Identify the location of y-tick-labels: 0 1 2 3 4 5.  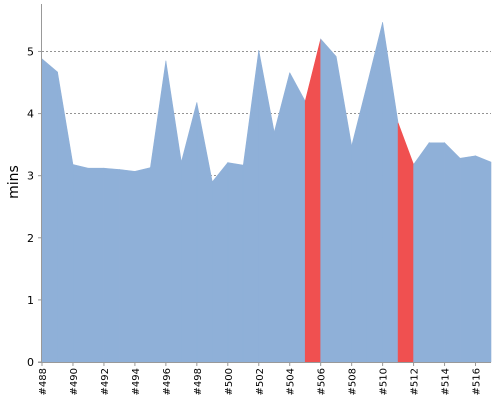
(34, 207).